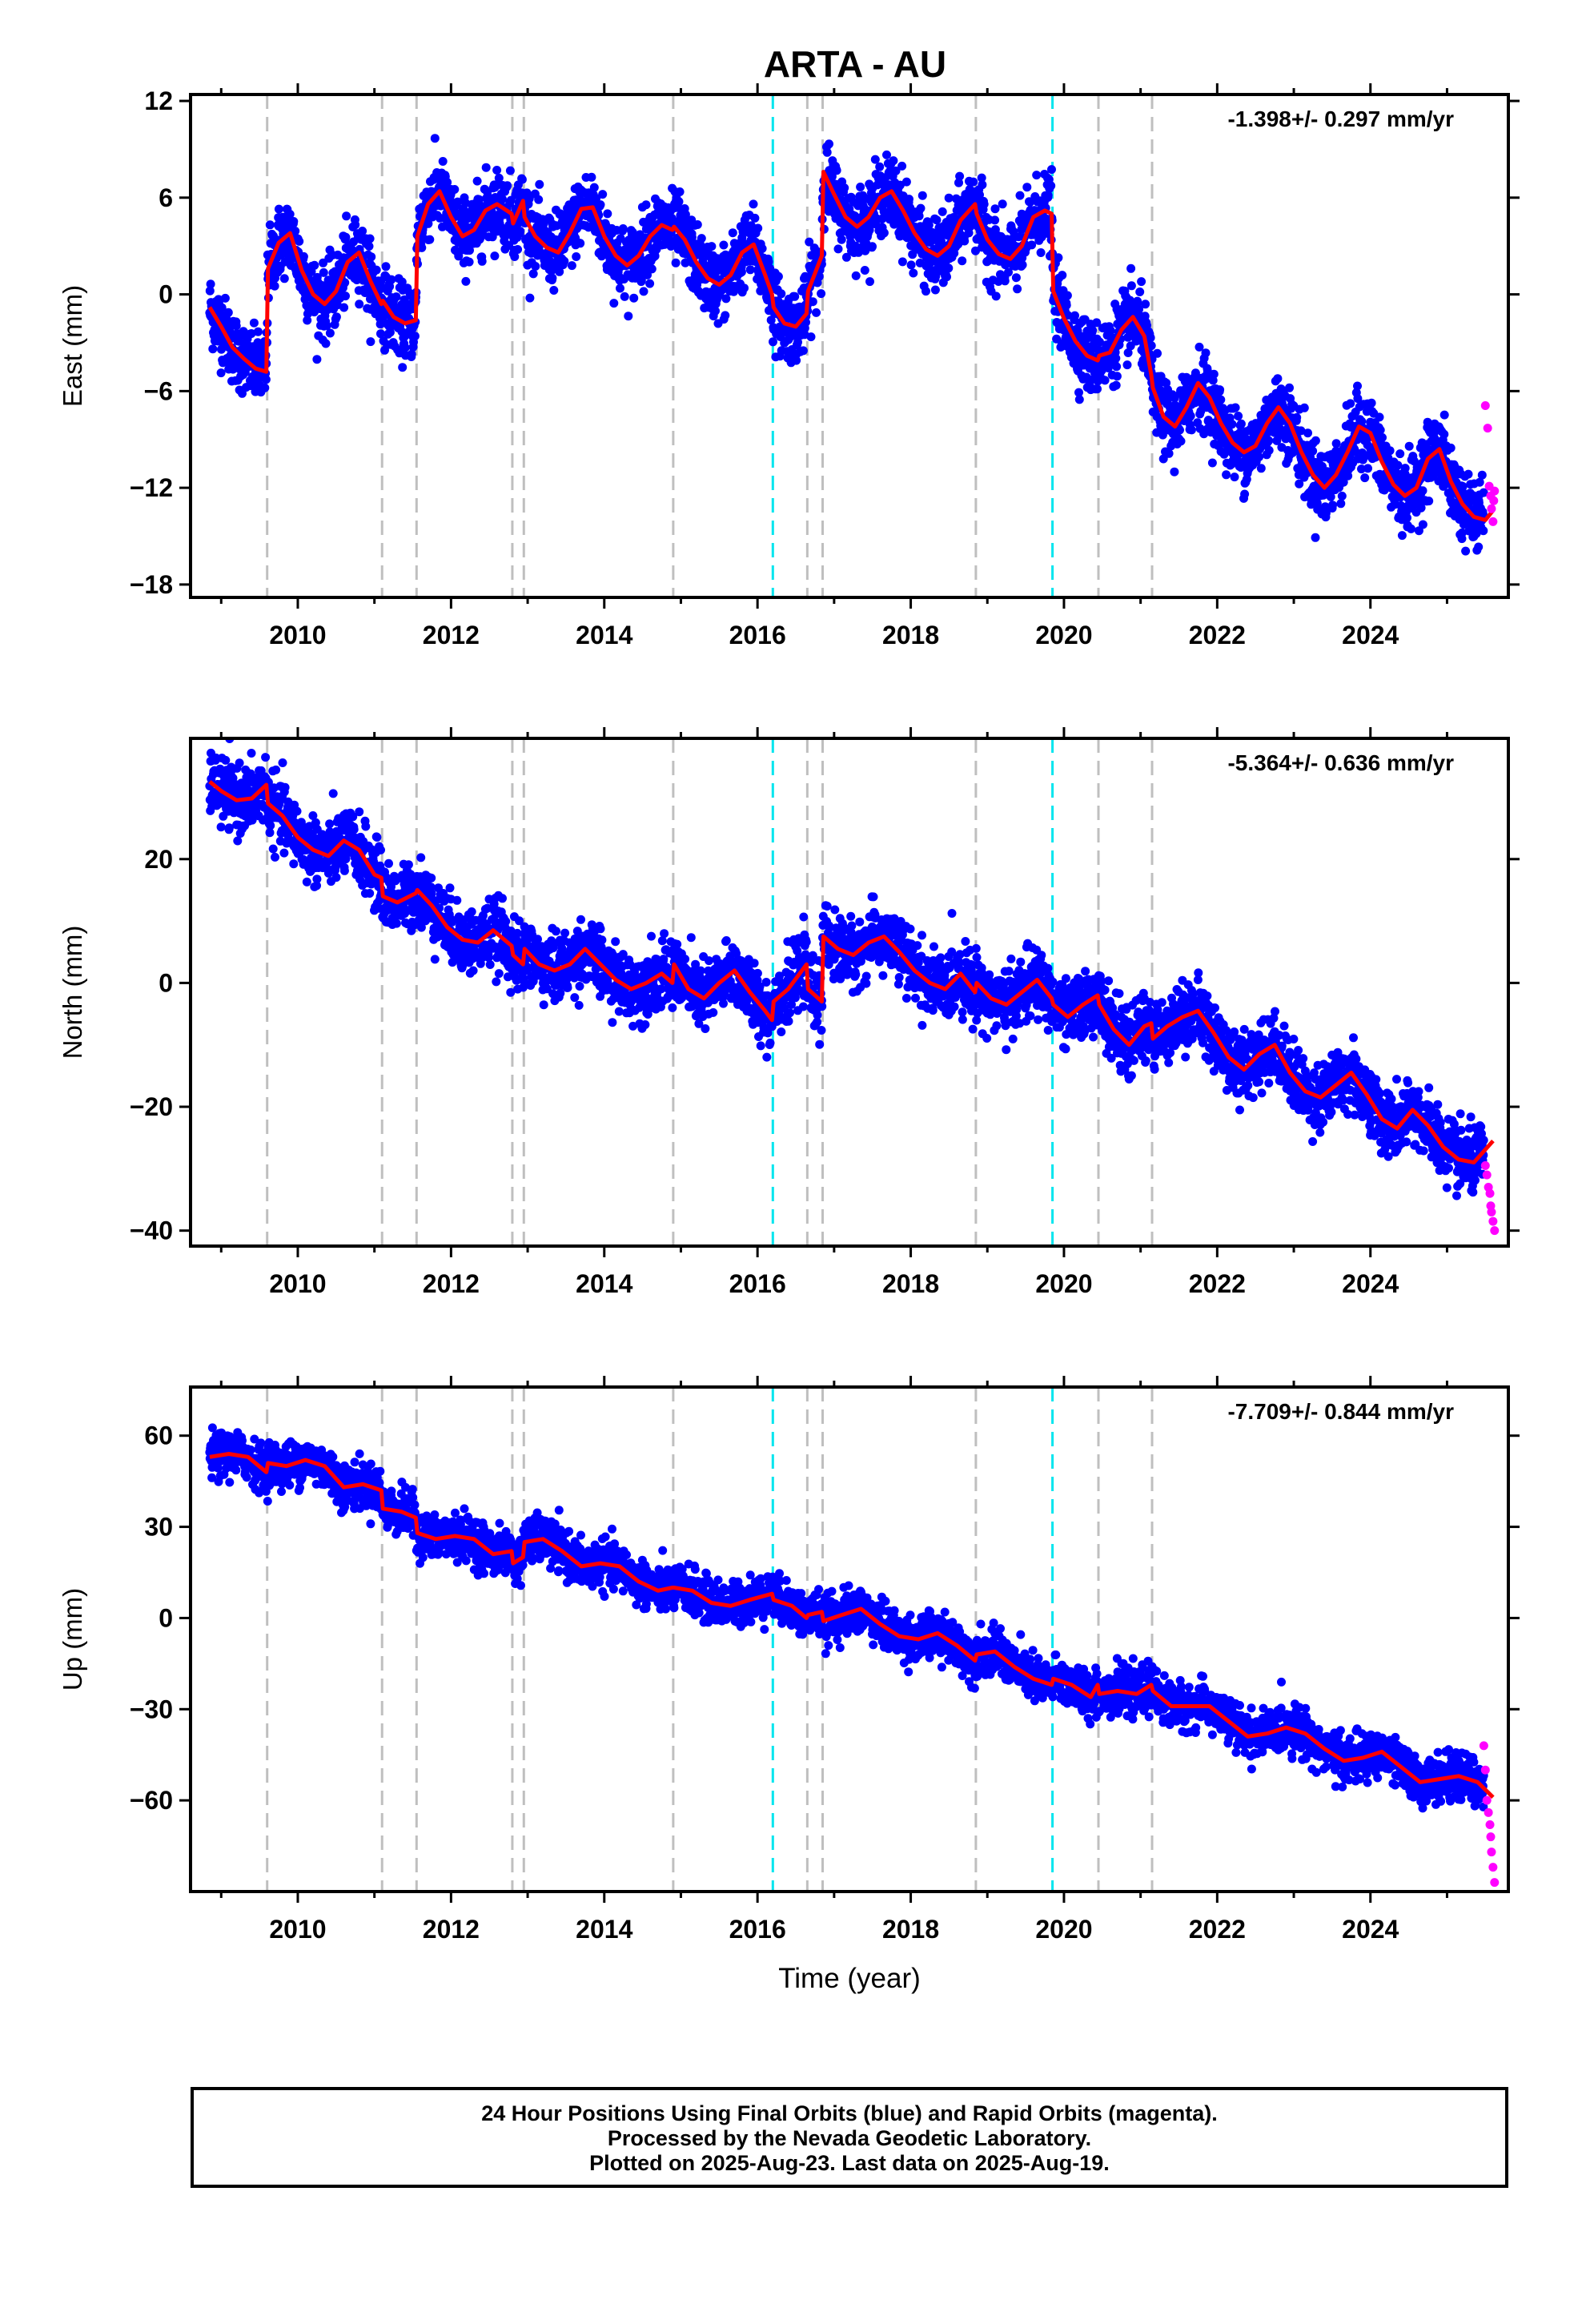  What do you see at coordinates (851, 346) in the screenshot?
I see `model-line` at bounding box center [851, 346].